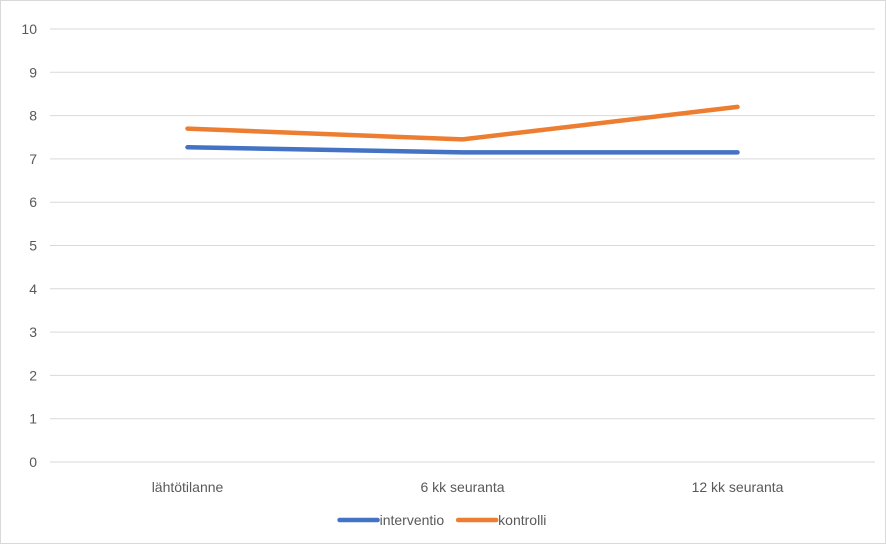 This screenshot has width=886, height=544. What do you see at coordinates (412, 520) in the screenshot?
I see `legend-label-interventio: interventio` at bounding box center [412, 520].